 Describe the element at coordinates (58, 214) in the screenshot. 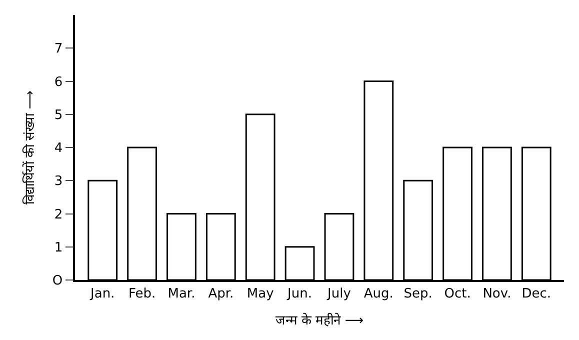

I see `y-tick-label: 2` at that location.